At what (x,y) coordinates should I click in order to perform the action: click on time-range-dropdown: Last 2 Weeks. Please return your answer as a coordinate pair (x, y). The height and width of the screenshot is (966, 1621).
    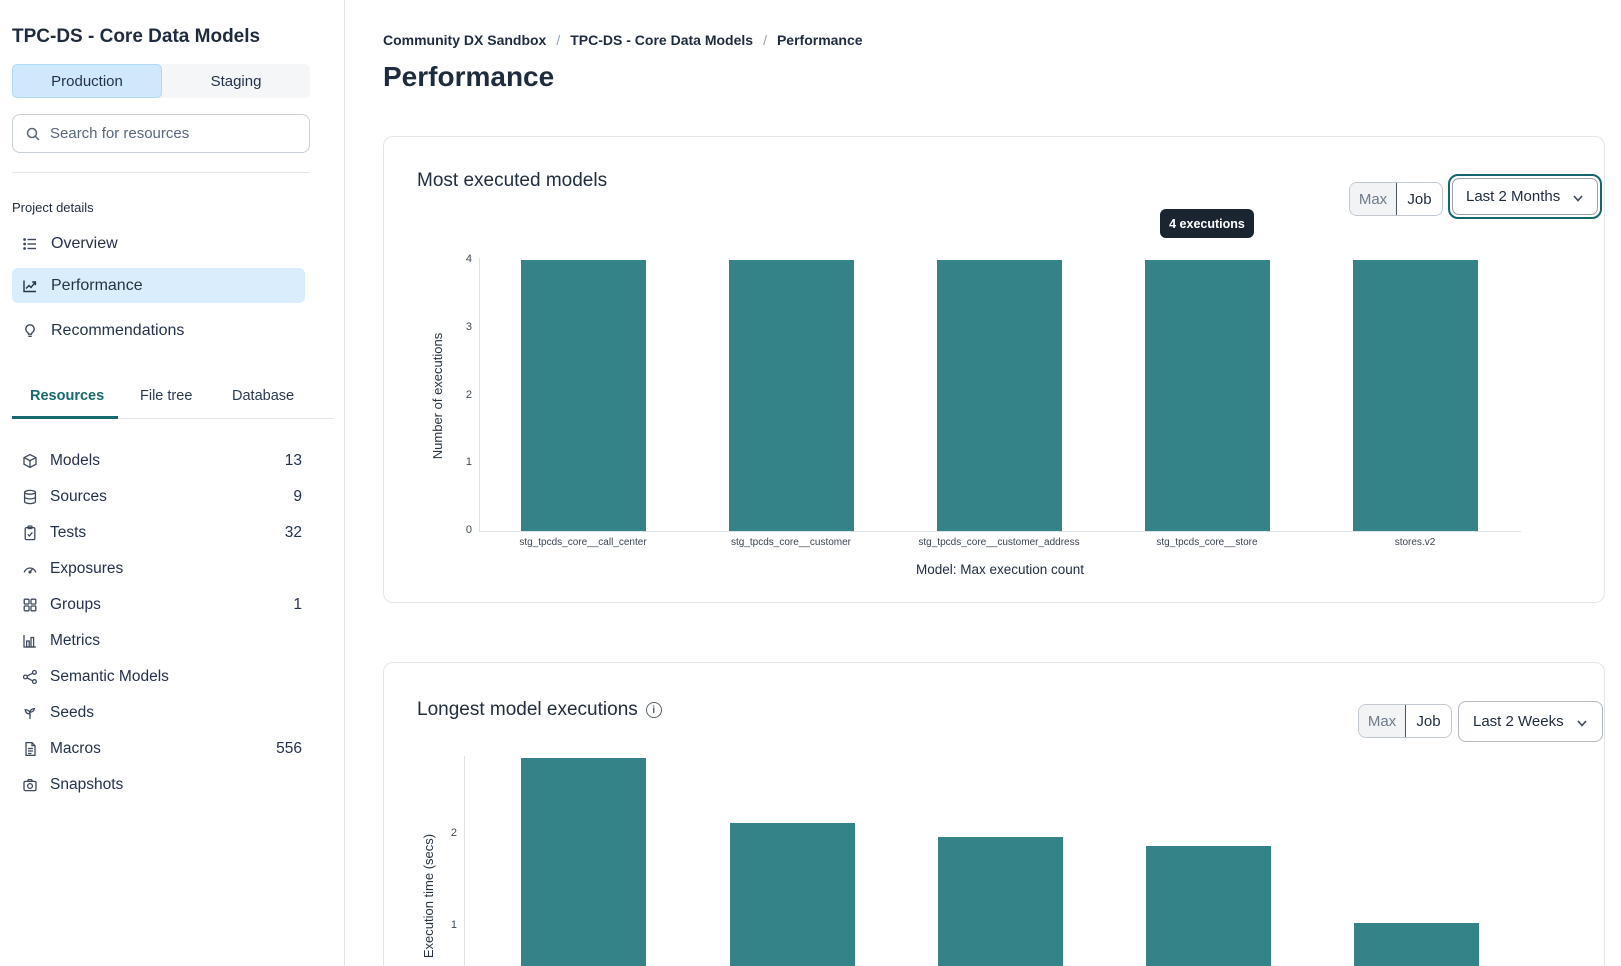
    Looking at the image, I should click on (1530, 721).